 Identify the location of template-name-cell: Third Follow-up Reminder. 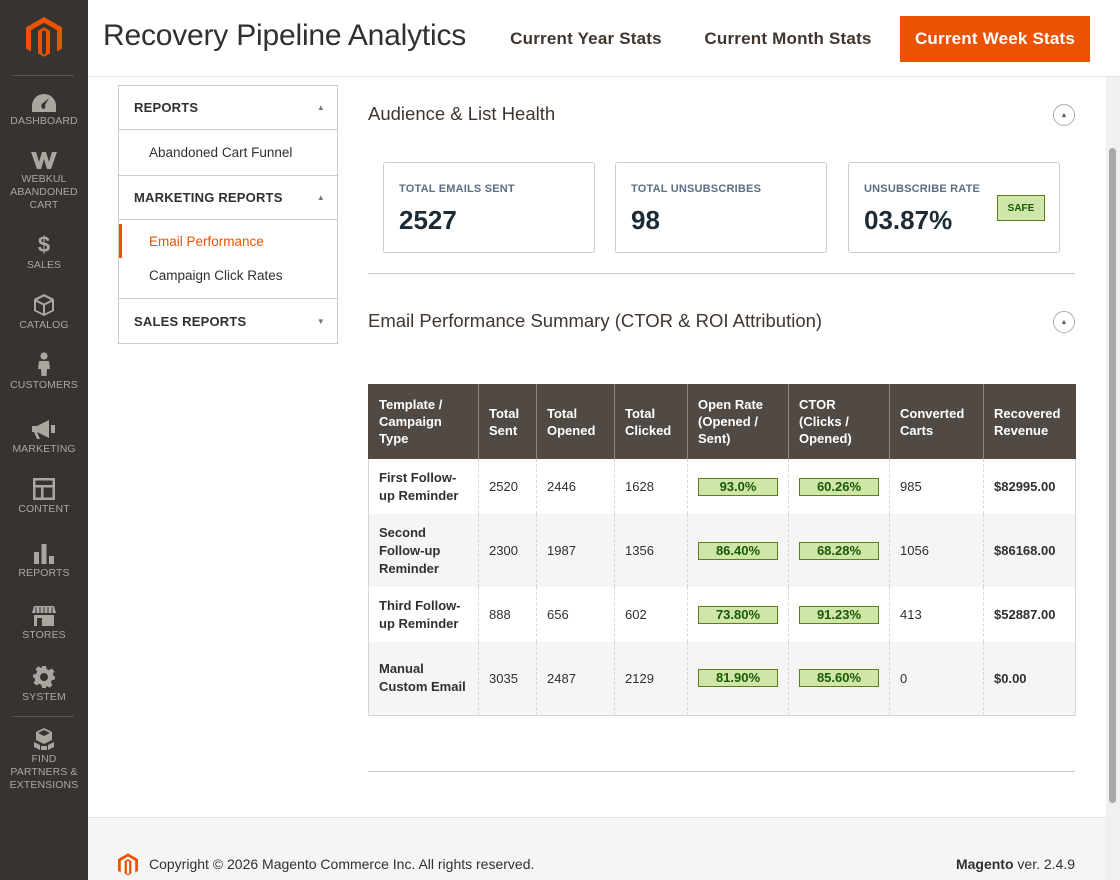
(423, 614).